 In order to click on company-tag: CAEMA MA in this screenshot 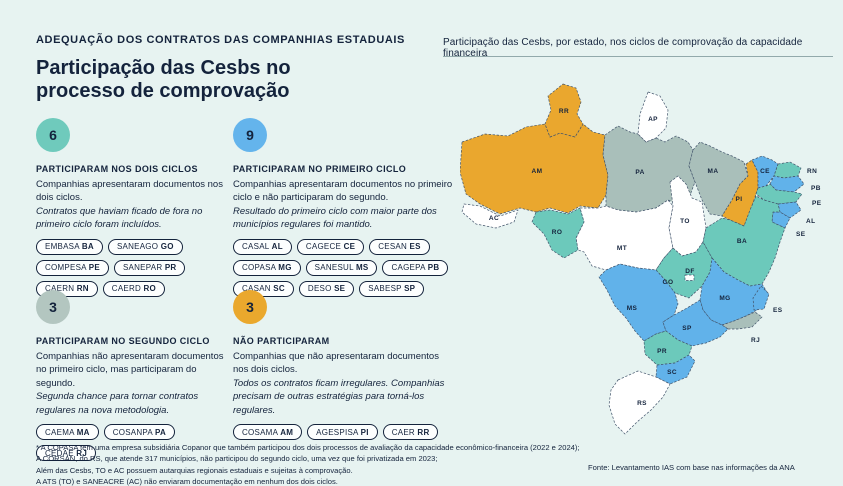, I will do `click(67, 432)`.